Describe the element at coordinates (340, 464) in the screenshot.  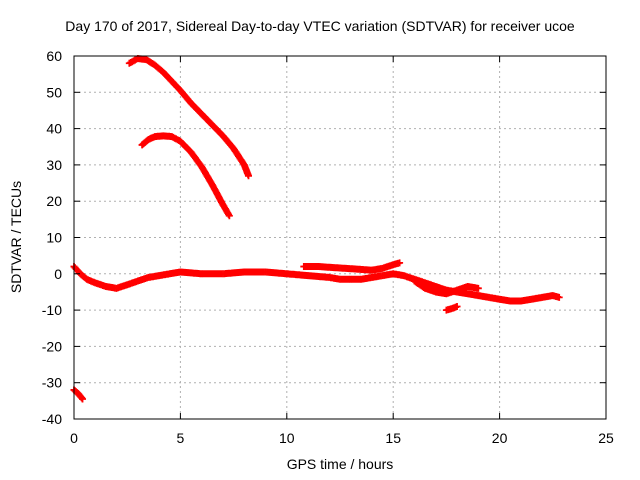
I see `x-axis-label: GPS time / hours` at that location.